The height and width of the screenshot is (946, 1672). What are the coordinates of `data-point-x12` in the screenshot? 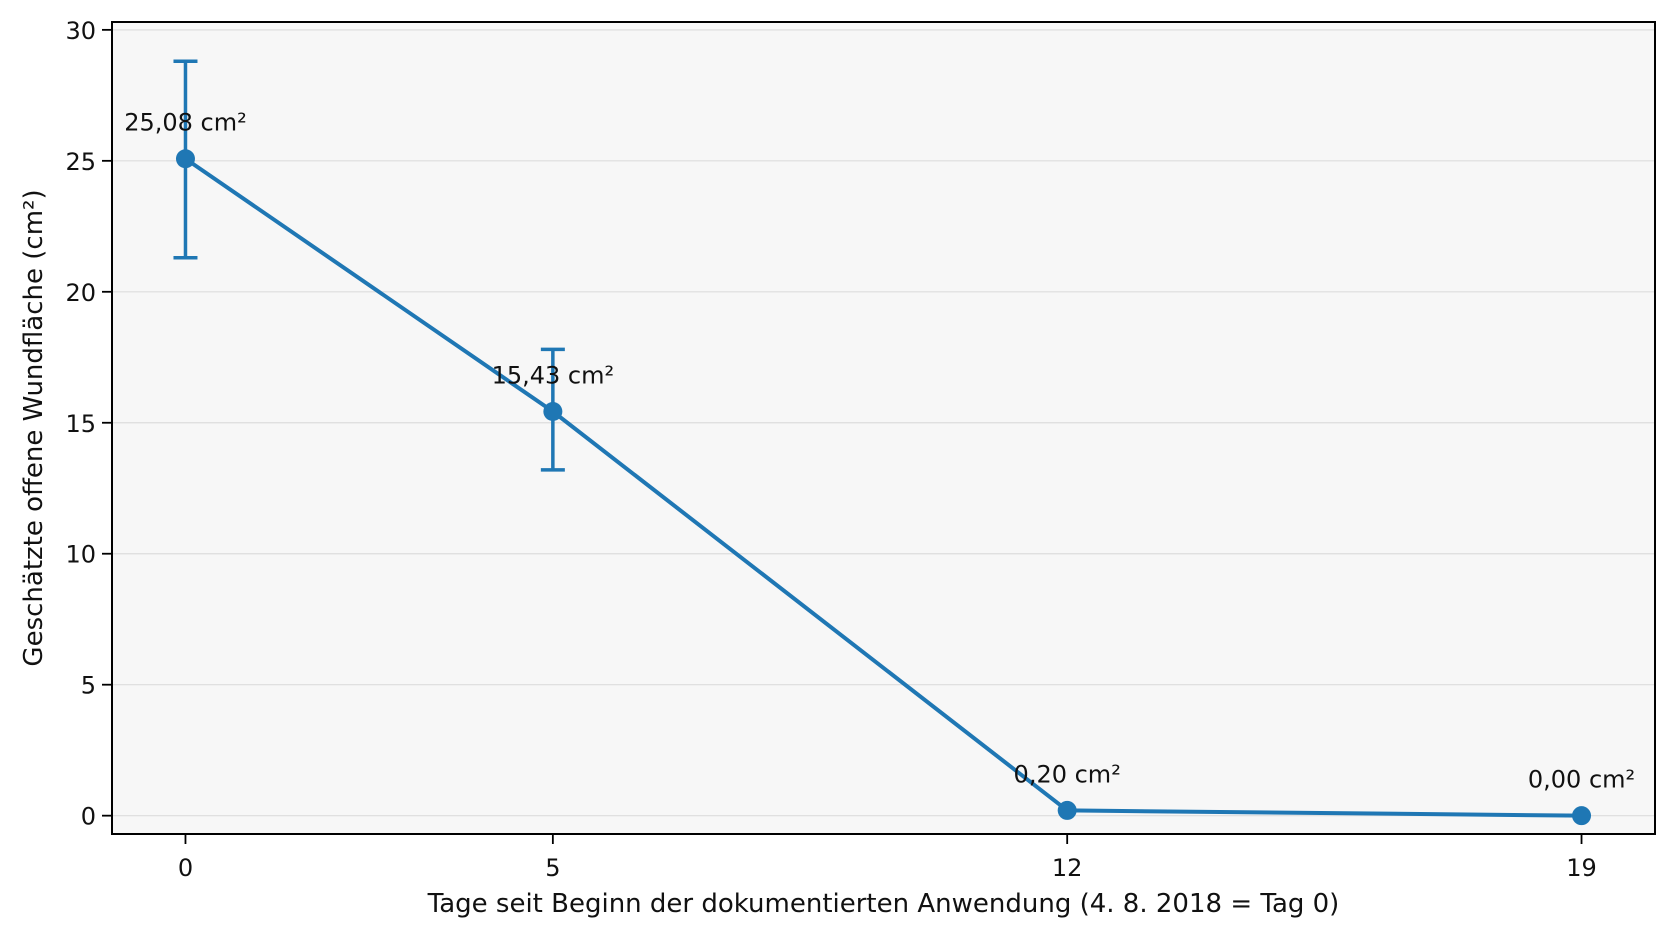 It's located at (1067, 810).